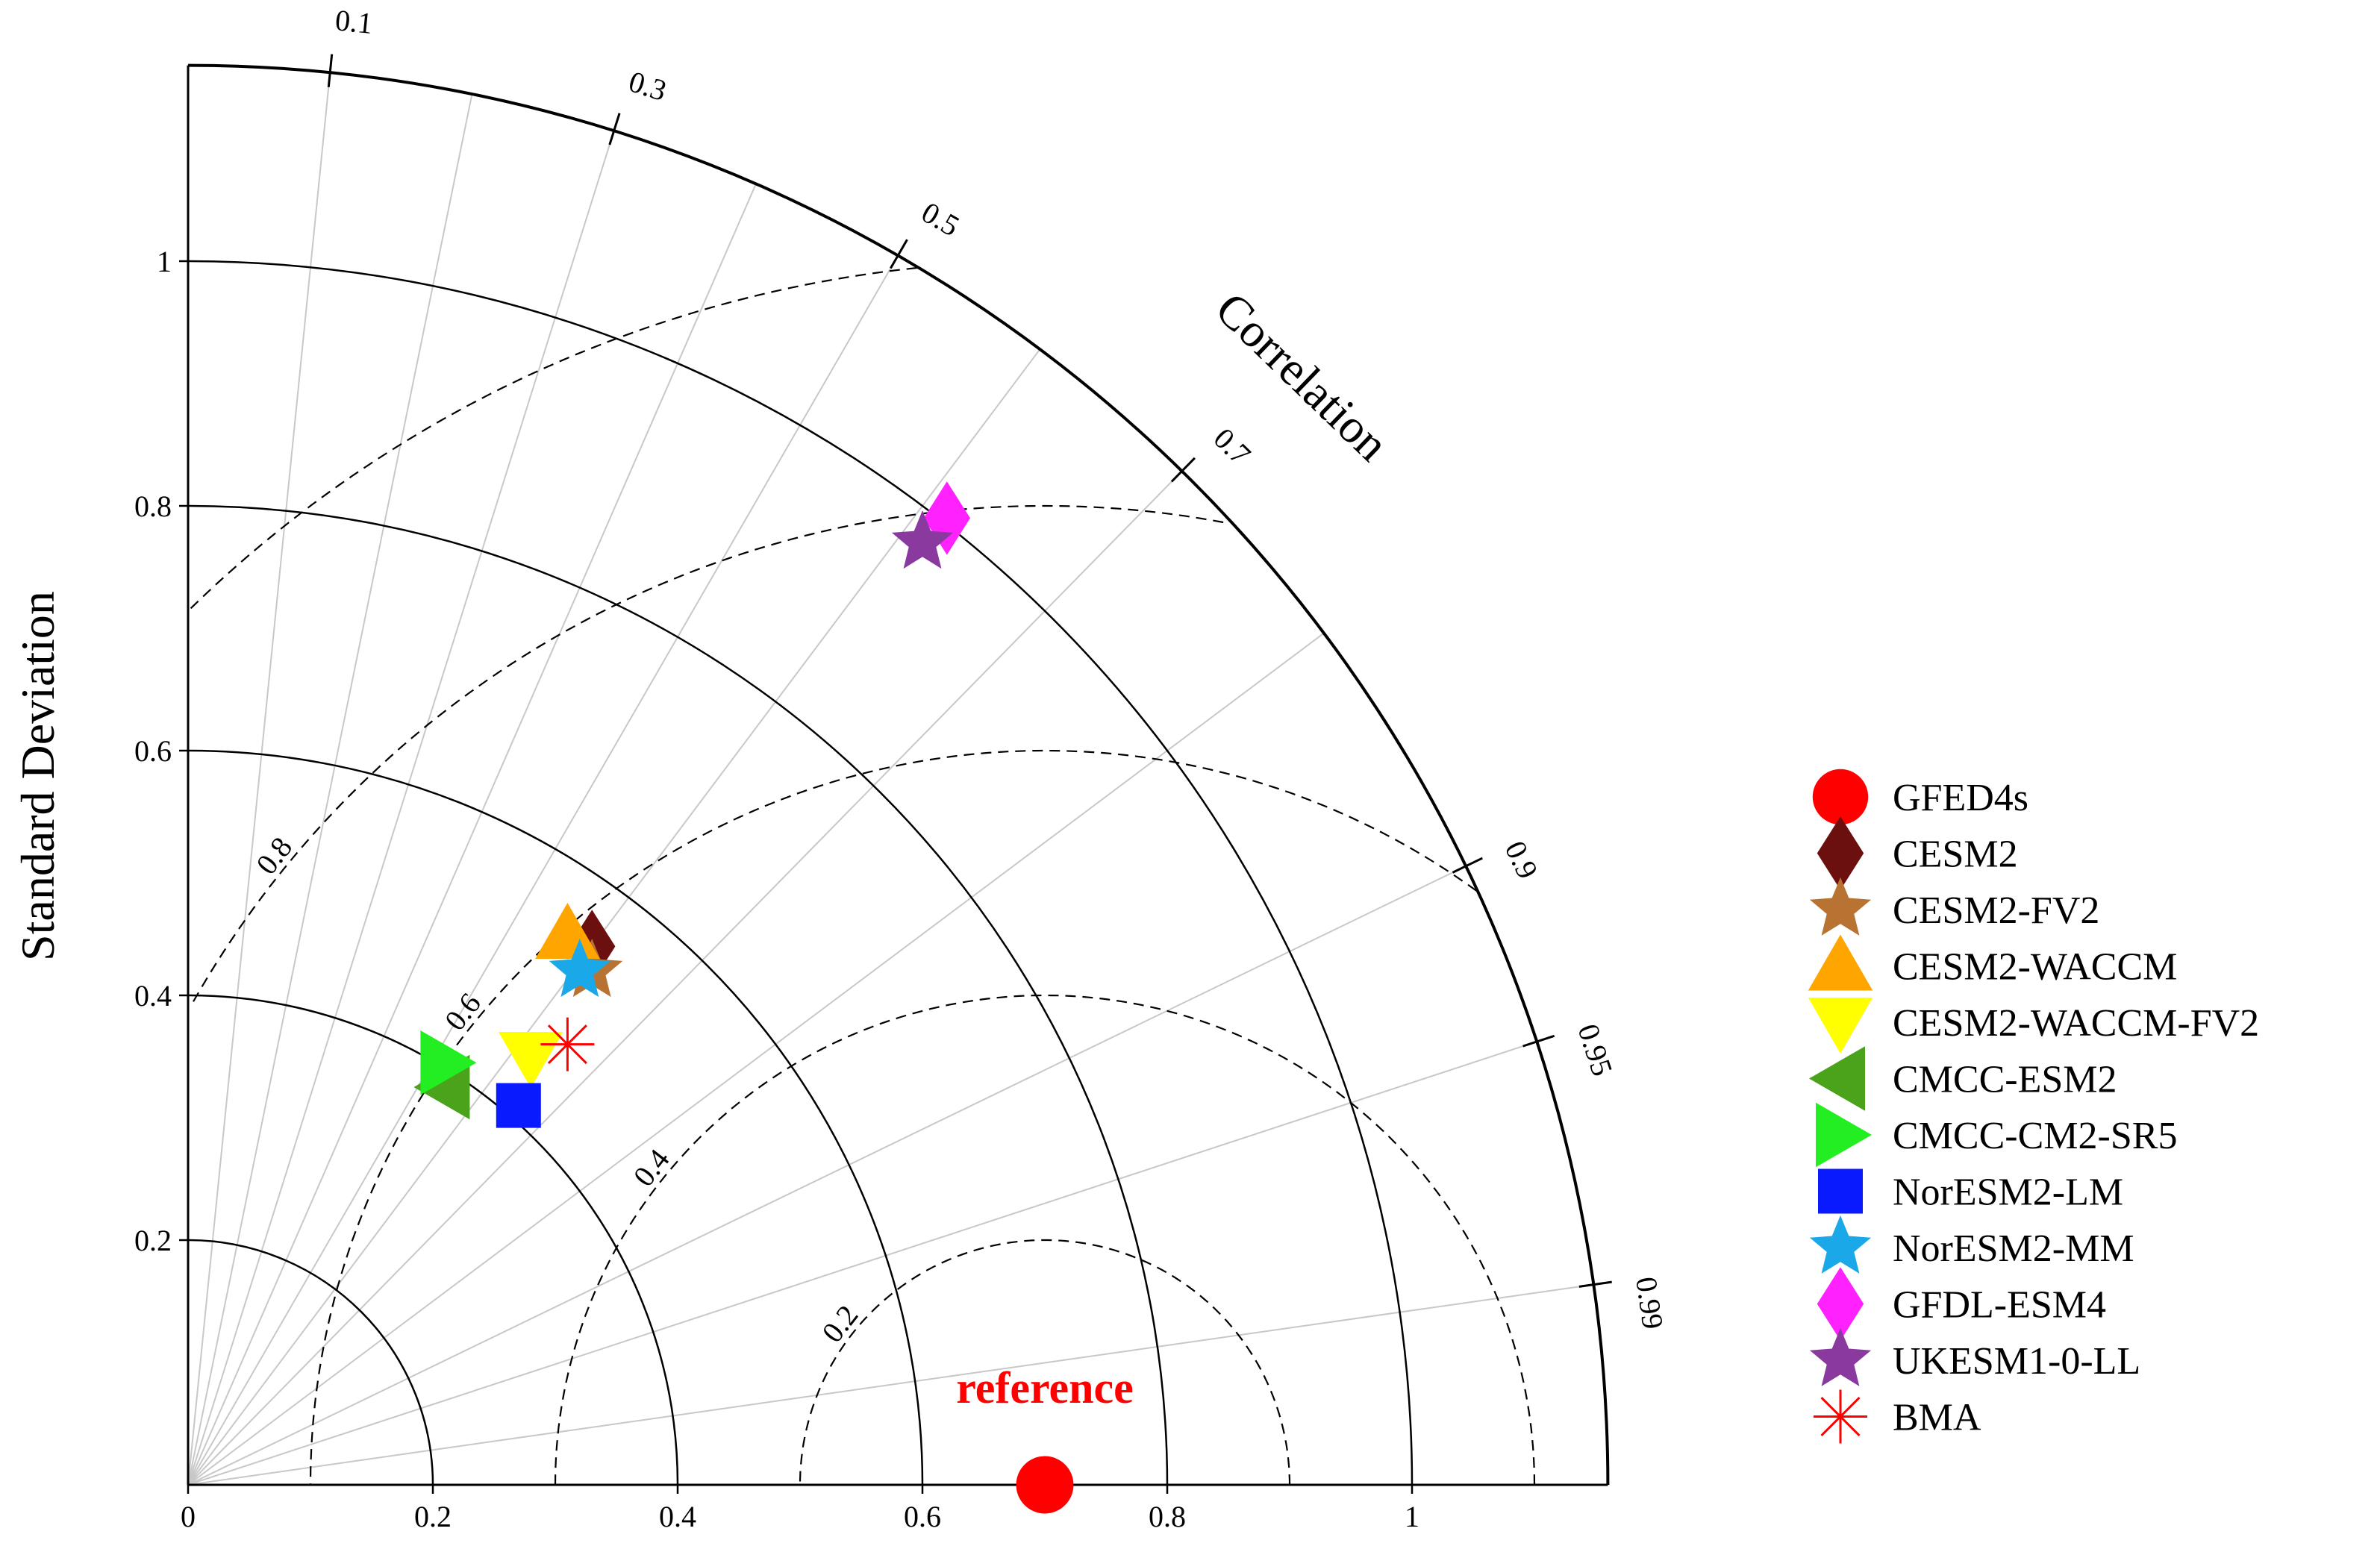 This screenshot has height=1549, width=2380. What do you see at coordinates (922, 1516) in the screenshot?
I see `x-tick-label: 0.6` at bounding box center [922, 1516].